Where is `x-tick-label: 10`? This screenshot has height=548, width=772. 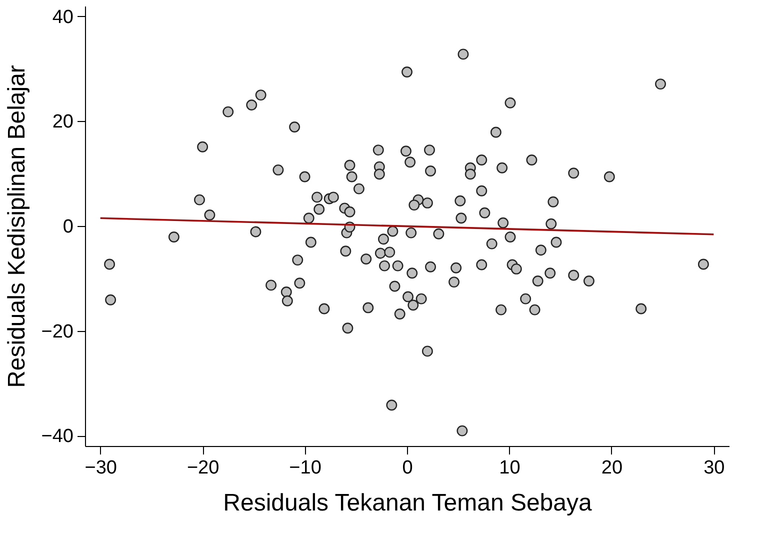 x-tick-label: 10 is located at coordinates (509, 468).